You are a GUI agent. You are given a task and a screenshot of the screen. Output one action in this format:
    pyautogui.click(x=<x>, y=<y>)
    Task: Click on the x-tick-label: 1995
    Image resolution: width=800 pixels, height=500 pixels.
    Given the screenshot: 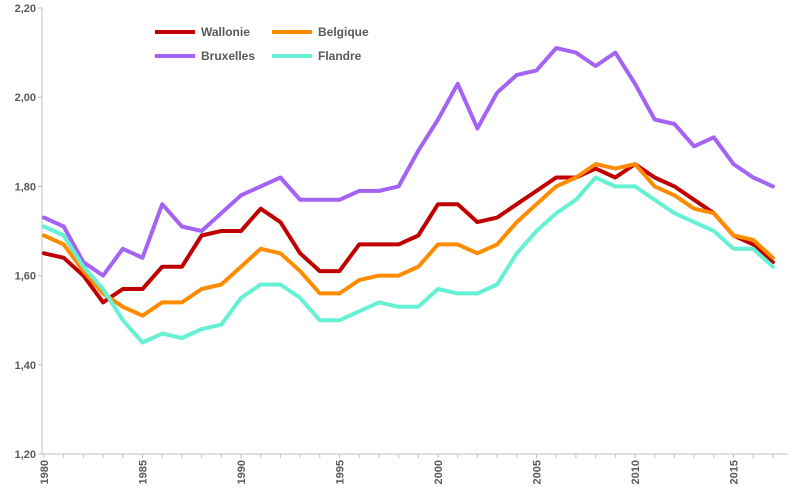 What is the action you would take?
    pyautogui.click(x=341, y=472)
    